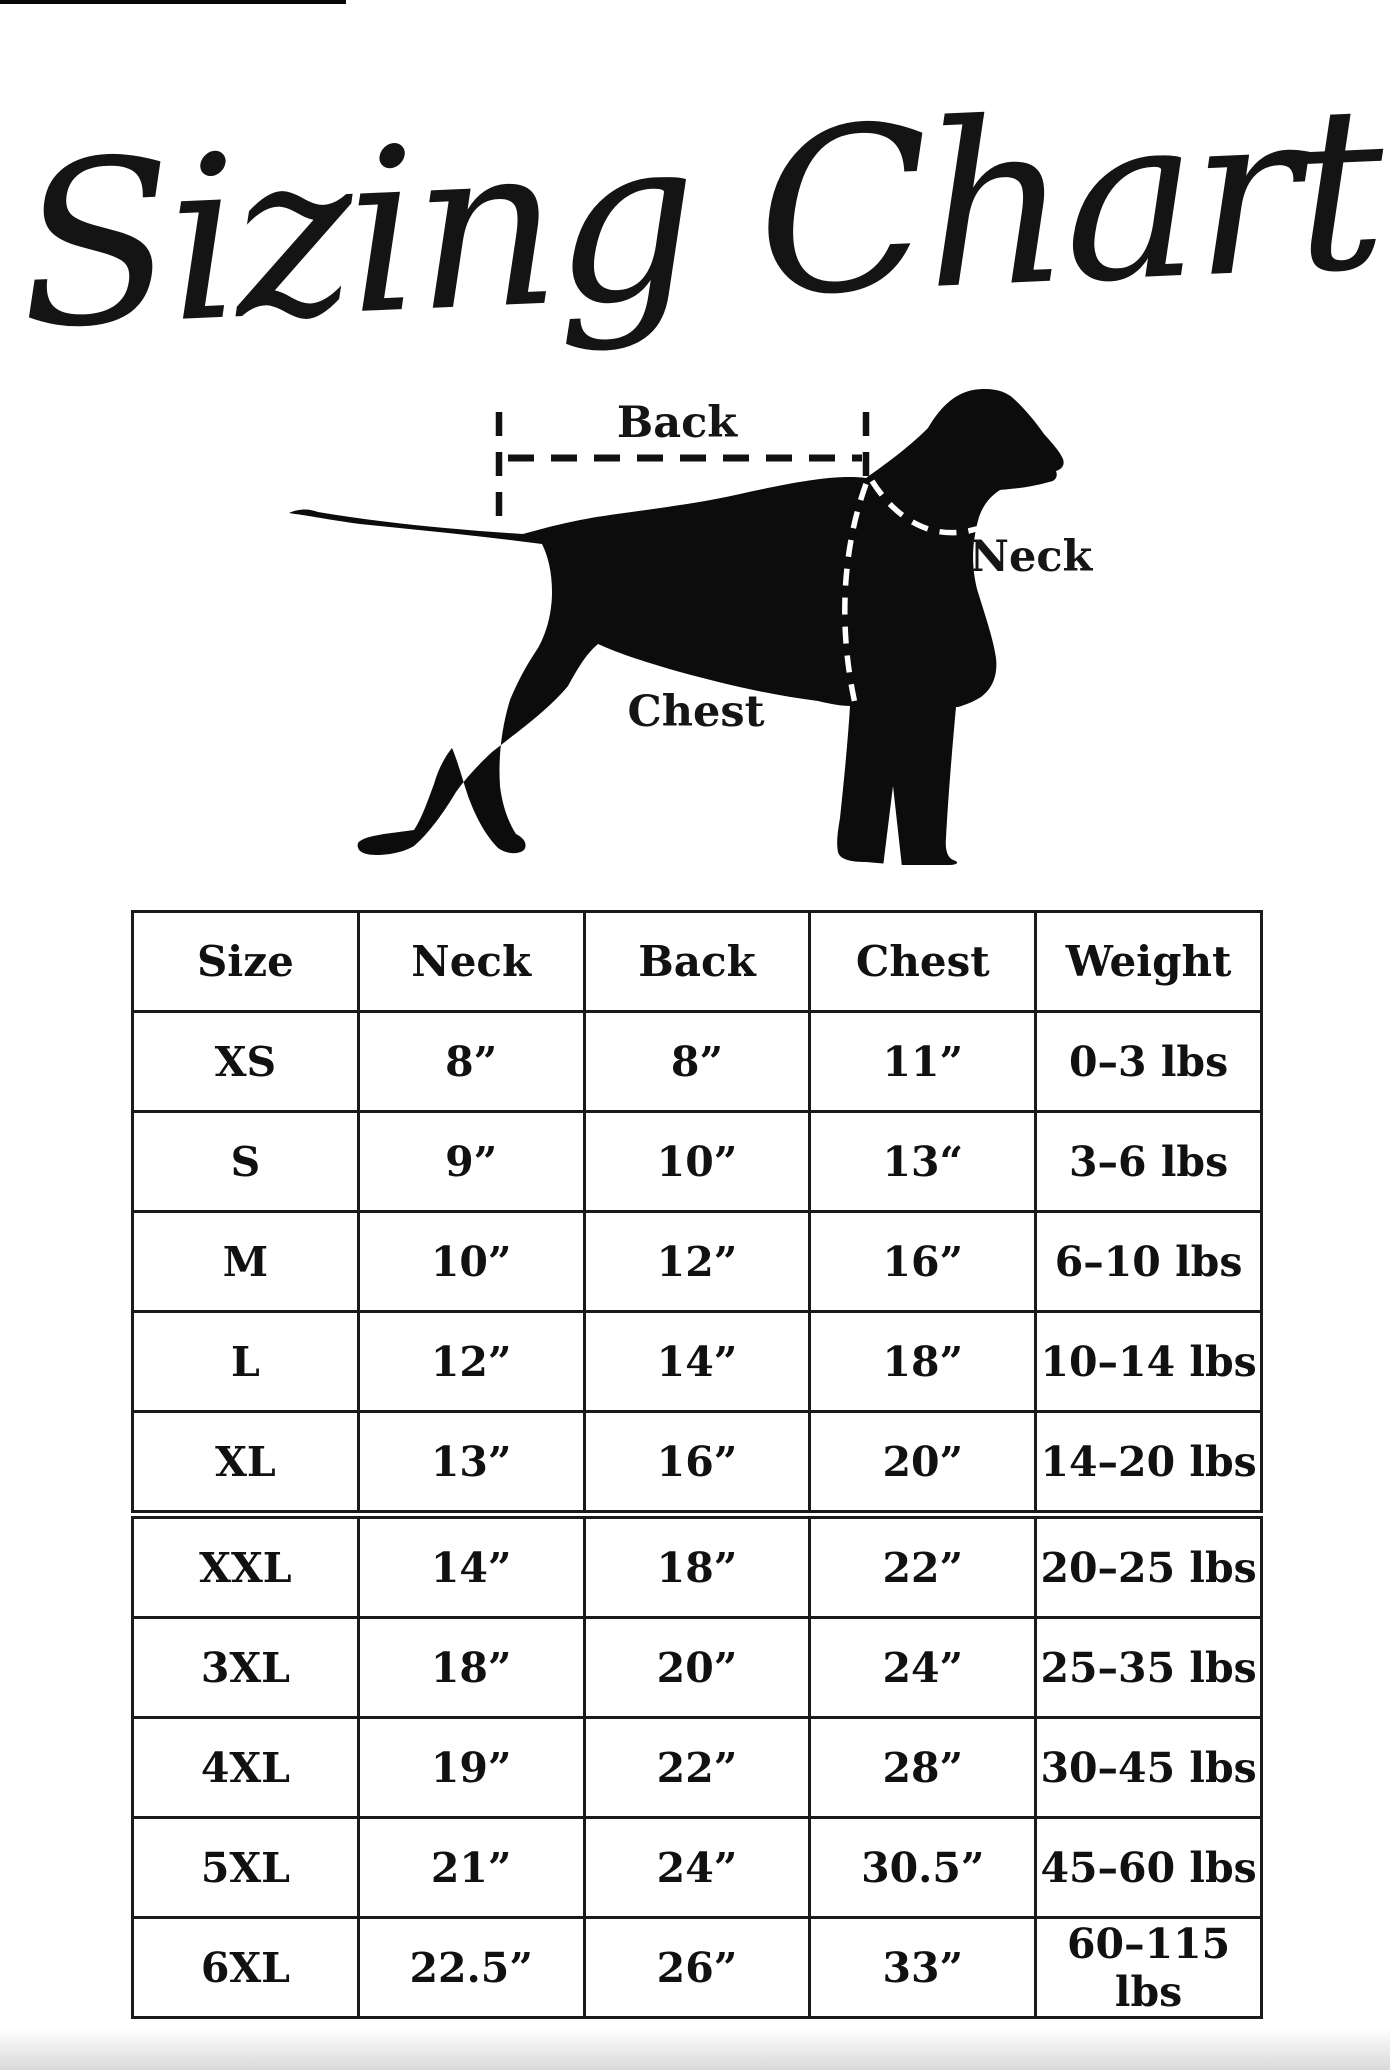  What do you see at coordinates (245, 961) in the screenshot?
I see `column-header-size: Size` at bounding box center [245, 961].